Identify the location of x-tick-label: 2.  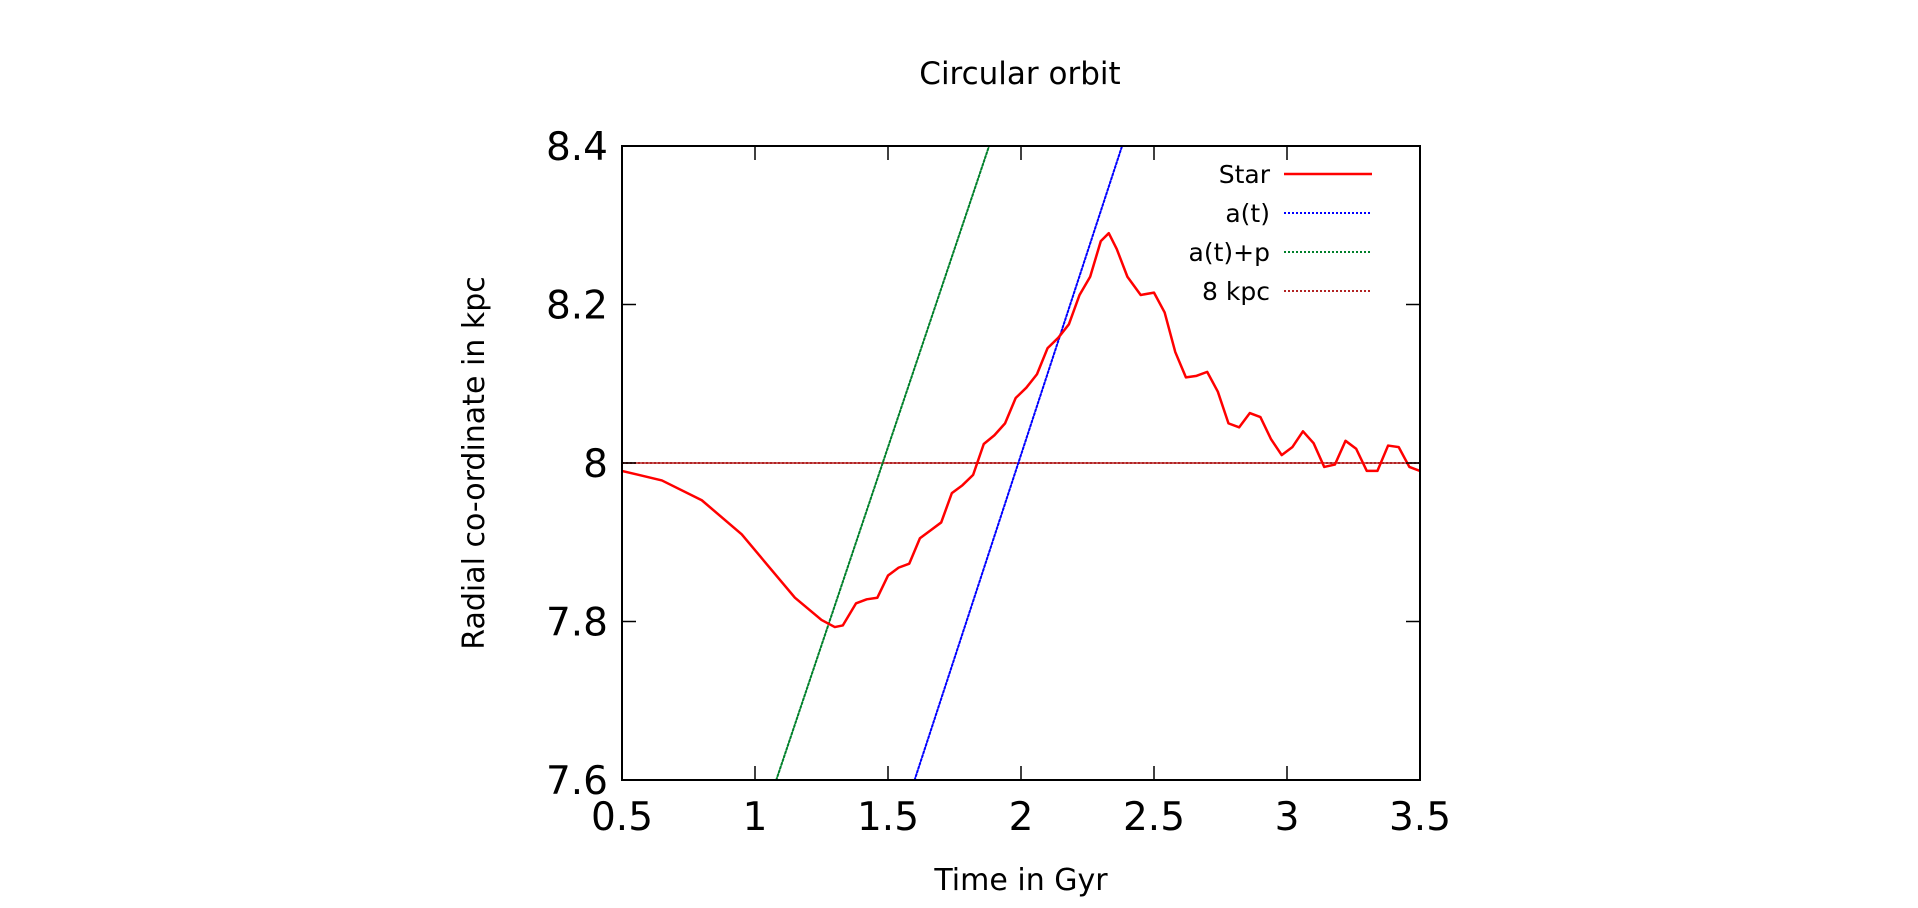
(1021, 817).